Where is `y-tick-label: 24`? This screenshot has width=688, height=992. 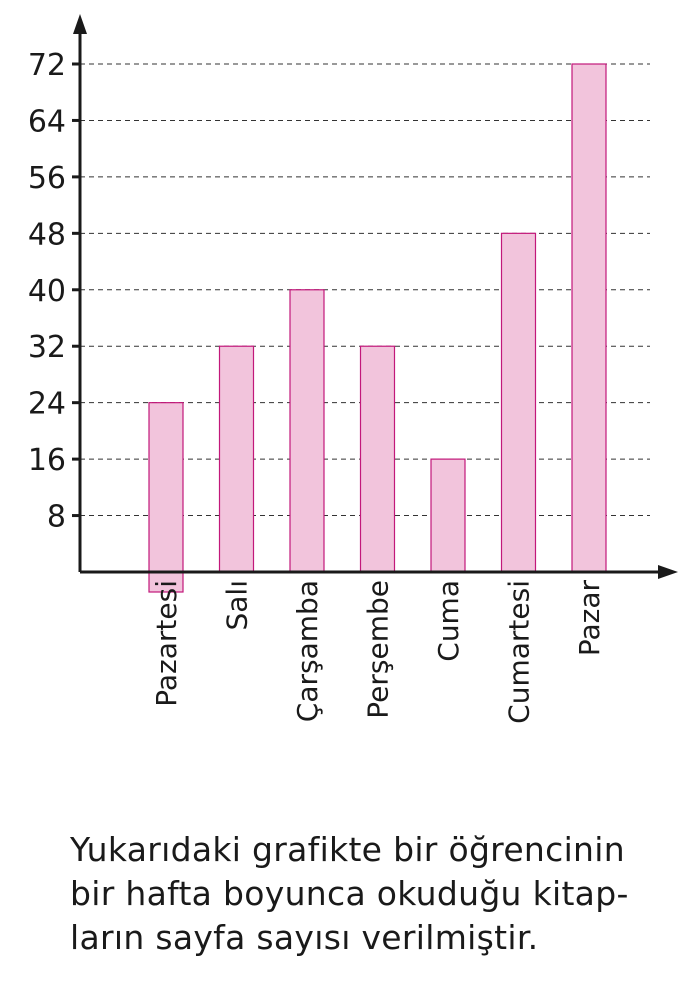
y-tick-label: 24 is located at coordinates (47, 404).